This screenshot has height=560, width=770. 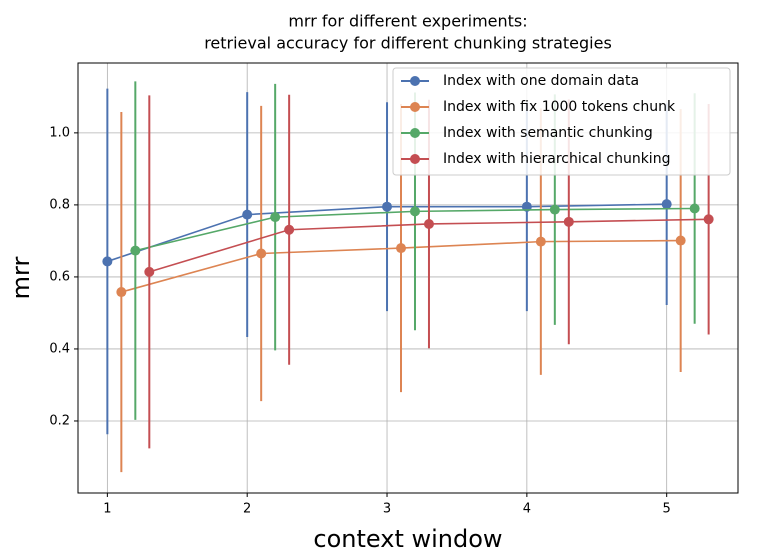 What do you see at coordinates (559, 107) in the screenshot?
I see `legend-label: Index with fix 1000 tokens chunk` at bounding box center [559, 107].